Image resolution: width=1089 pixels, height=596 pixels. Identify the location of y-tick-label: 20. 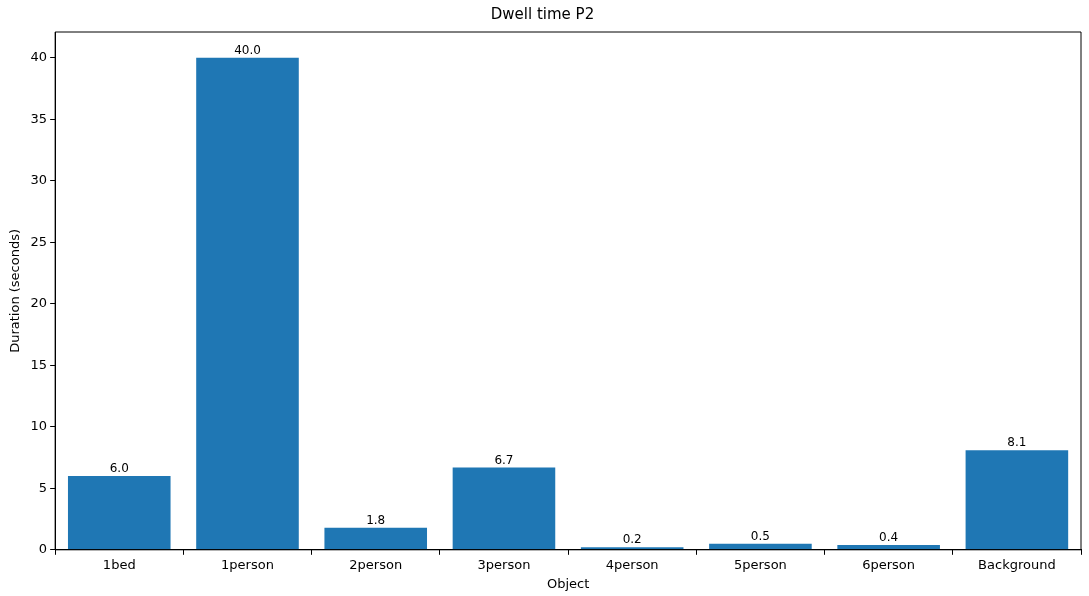
(39, 303).